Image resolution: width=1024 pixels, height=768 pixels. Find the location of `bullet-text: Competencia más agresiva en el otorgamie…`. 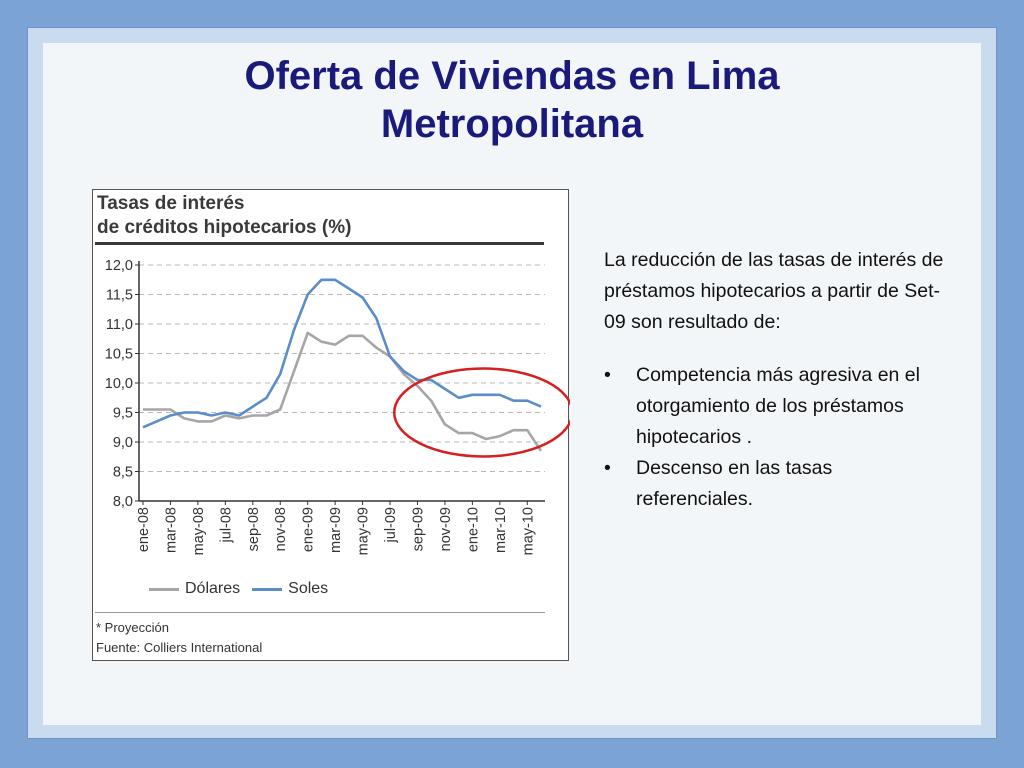

bullet-text: Competencia más agresiva en el otorgamie… is located at coordinates (778, 406).